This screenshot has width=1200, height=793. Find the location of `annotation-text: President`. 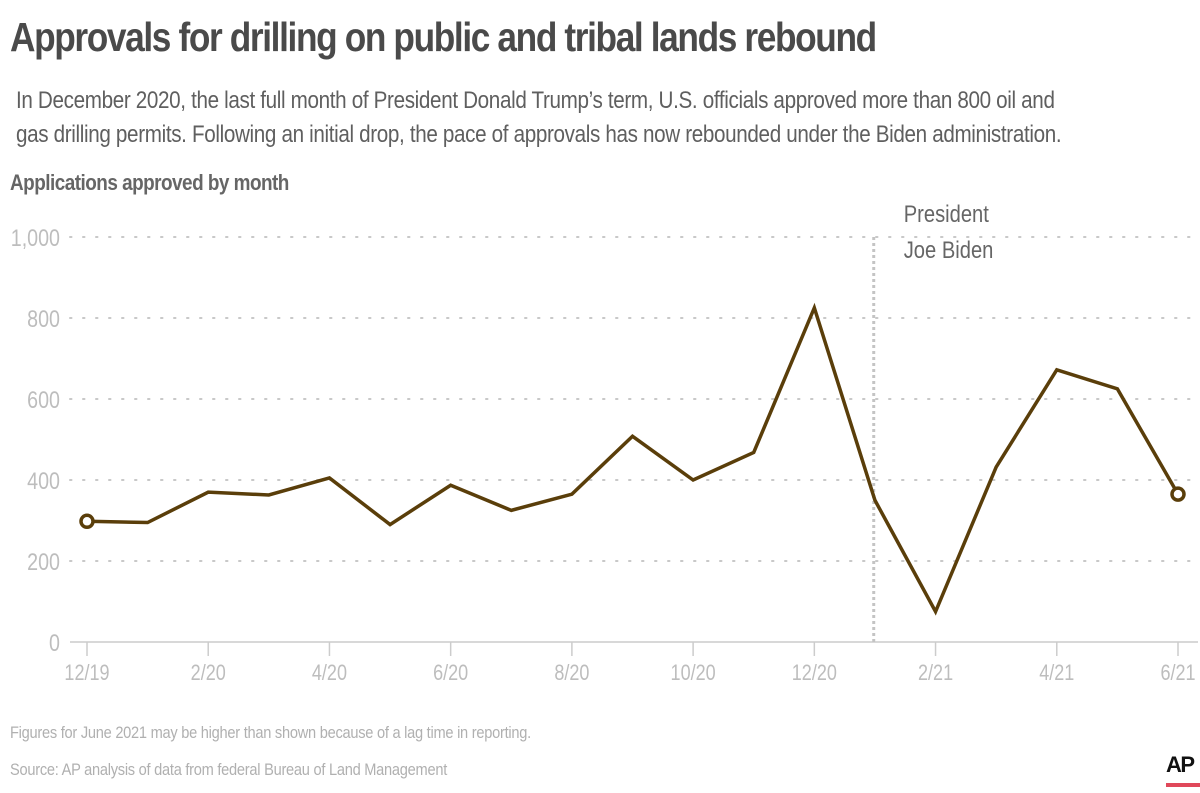

annotation-text: President is located at coordinates (946, 213).